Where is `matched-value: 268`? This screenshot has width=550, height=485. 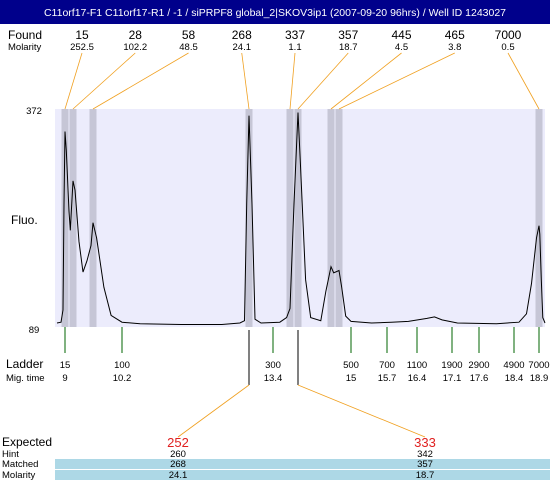 matched-value: 268 is located at coordinates (178, 464).